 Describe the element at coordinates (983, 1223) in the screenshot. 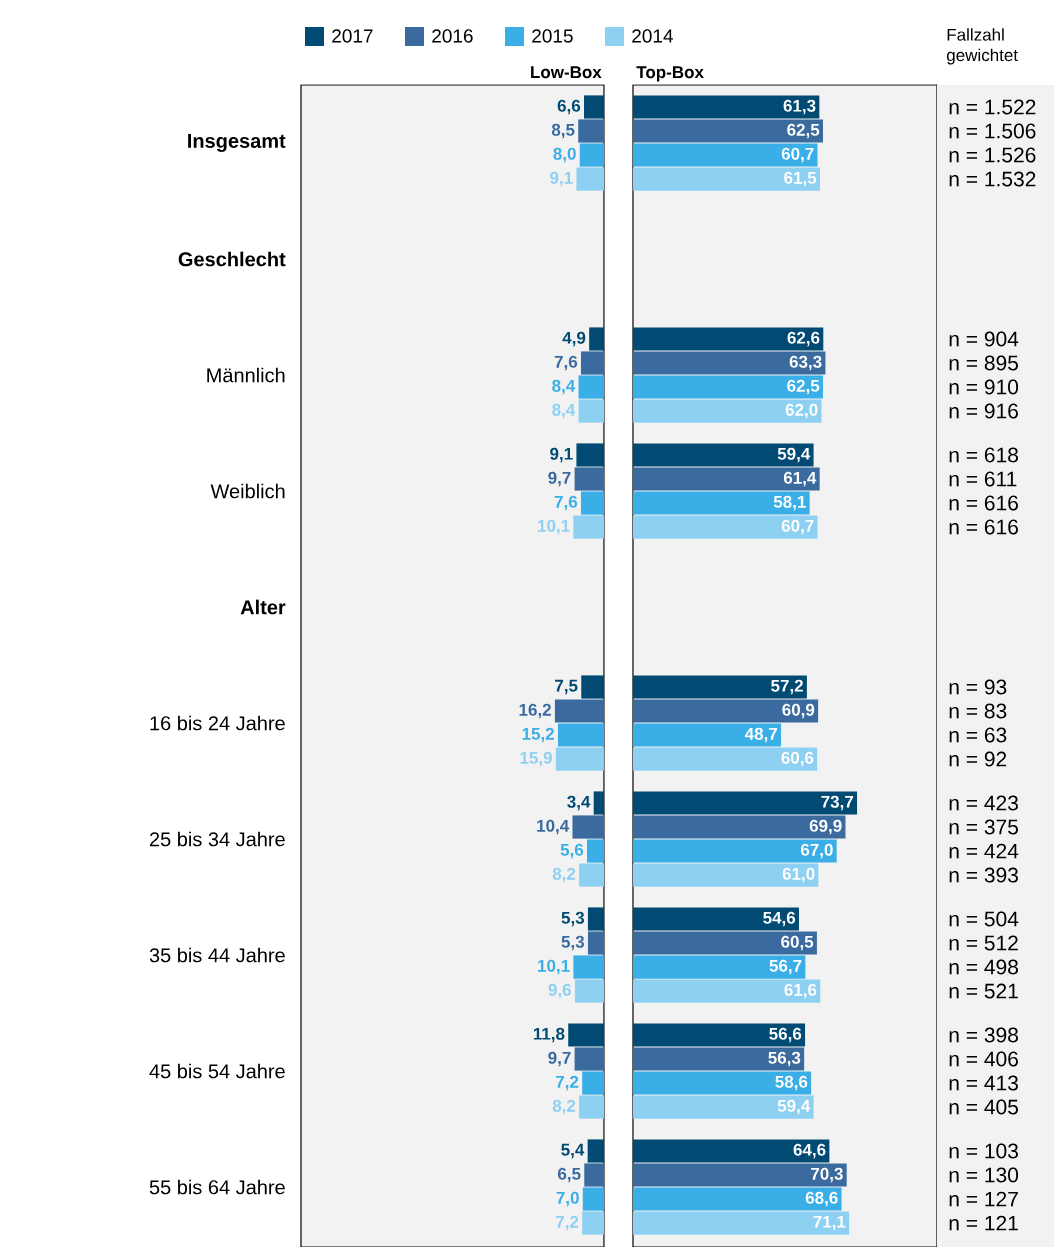

I see `text: n = 121` at that location.